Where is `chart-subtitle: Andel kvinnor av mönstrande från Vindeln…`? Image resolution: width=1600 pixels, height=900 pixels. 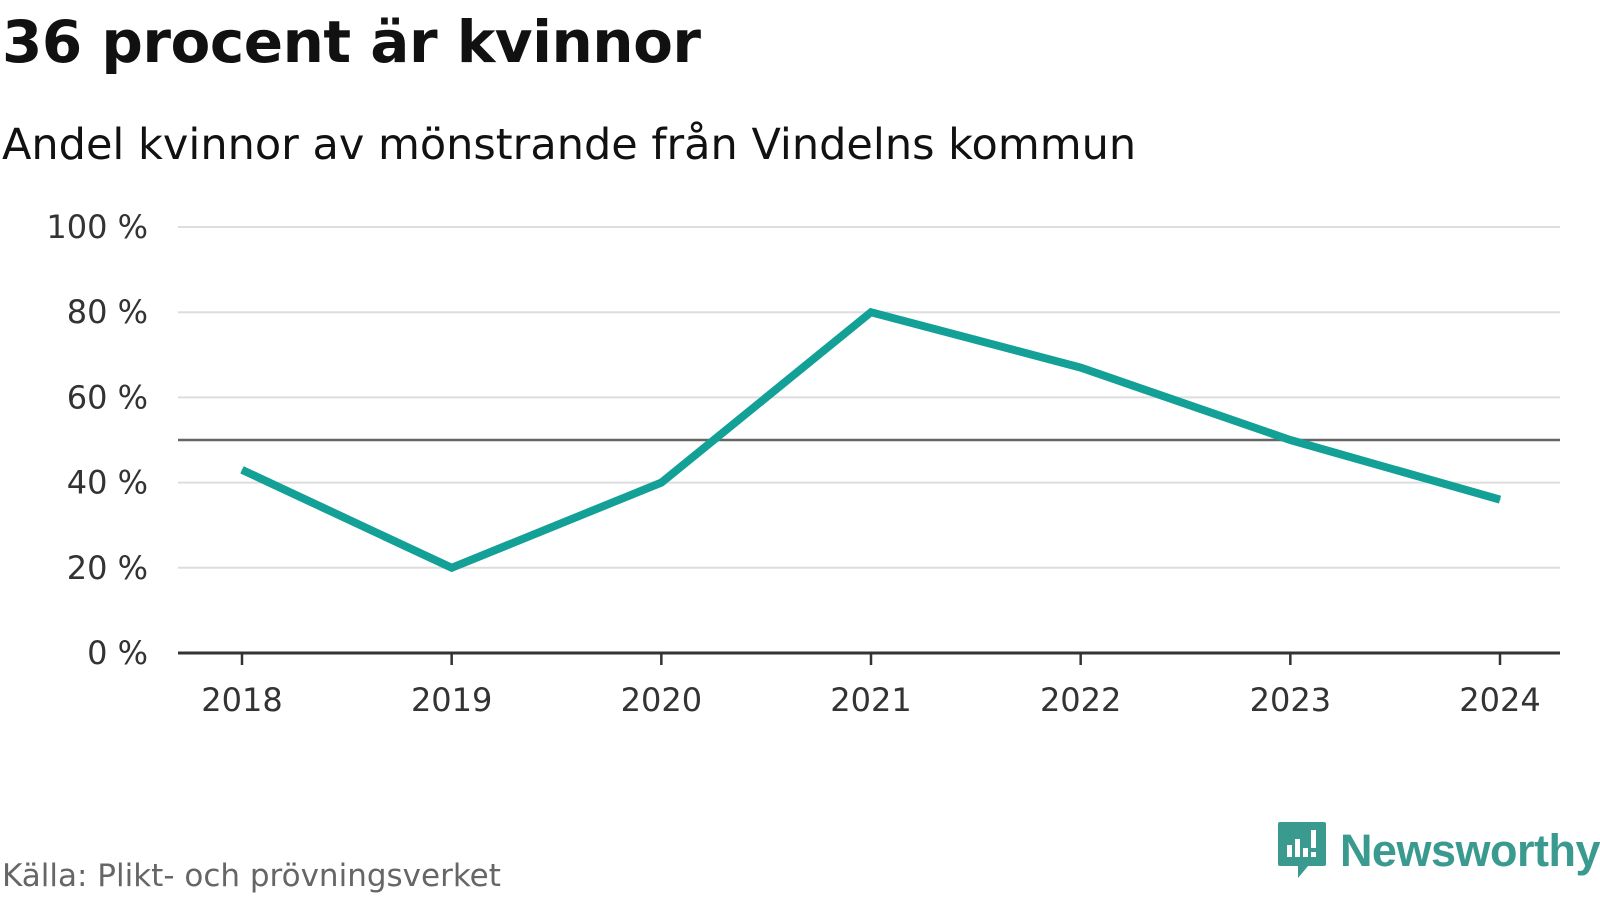 chart-subtitle: Andel kvinnor av mönstrande från Vindeln… is located at coordinates (569, 145).